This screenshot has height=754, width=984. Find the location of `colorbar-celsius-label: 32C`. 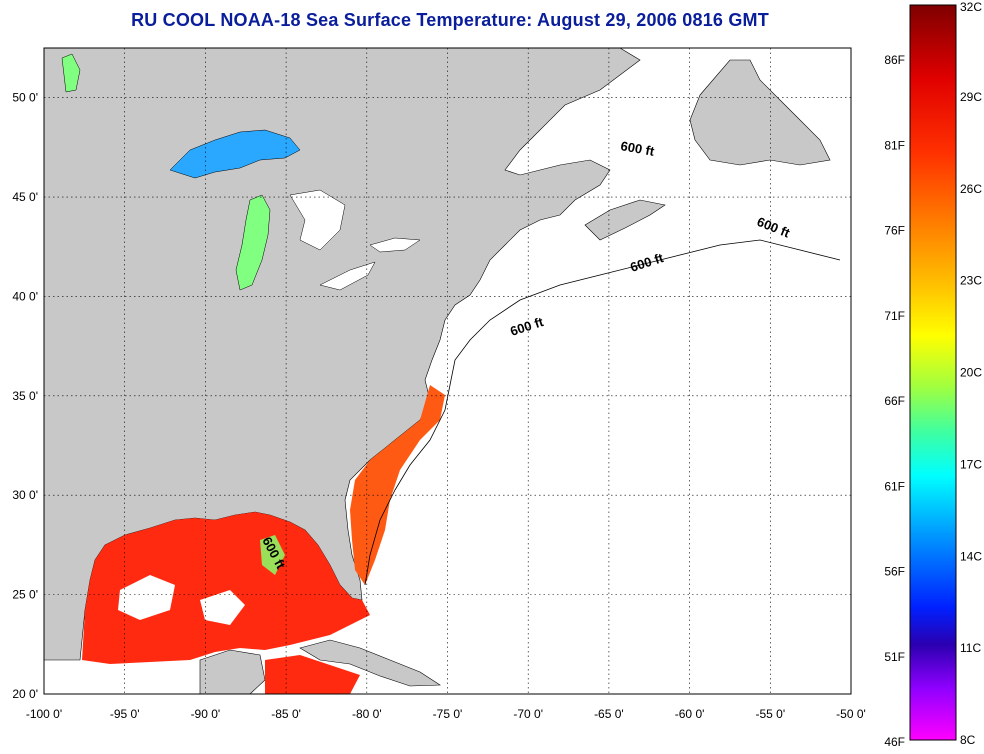

colorbar-celsius-label: 32C is located at coordinates (971, 7).